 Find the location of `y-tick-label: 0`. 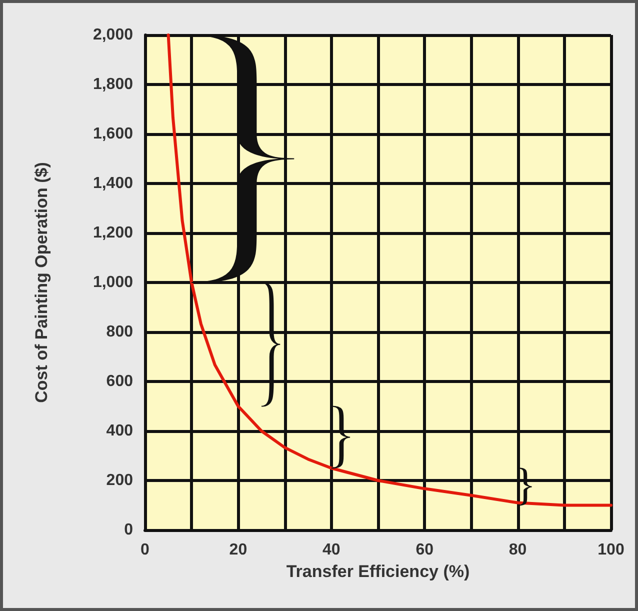

y-tick-label: 0 is located at coordinates (129, 530).